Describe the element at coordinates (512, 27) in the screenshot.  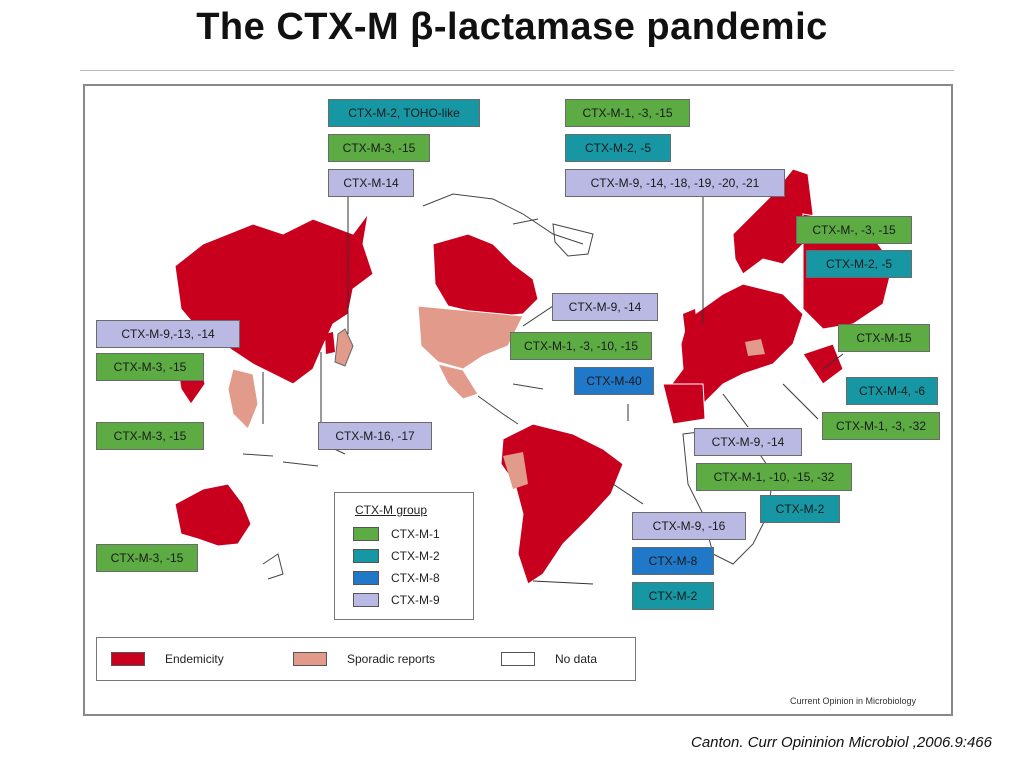
I see `slide-title: The CTX-M β-lactamase pandemic` at that location.